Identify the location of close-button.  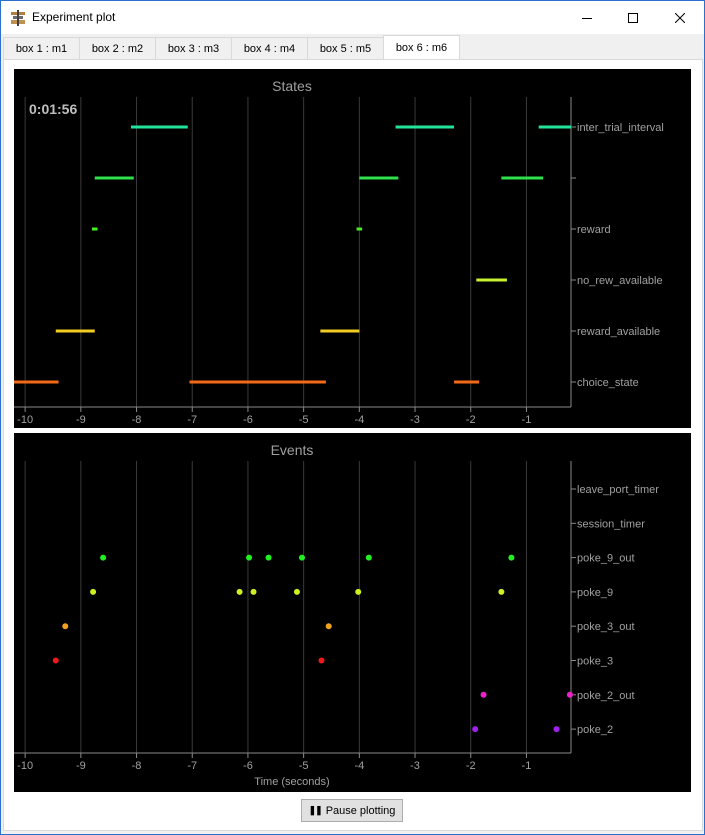
(680, 17).